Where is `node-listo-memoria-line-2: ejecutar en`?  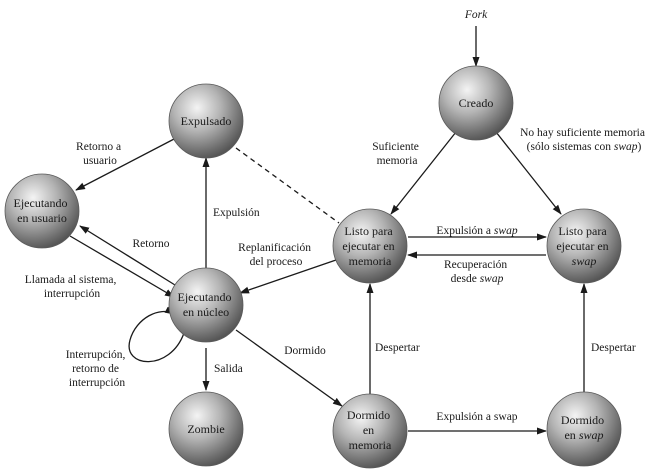
node-listo-memoria-line-2: ejecutar en is located at coordinates (368, 246).